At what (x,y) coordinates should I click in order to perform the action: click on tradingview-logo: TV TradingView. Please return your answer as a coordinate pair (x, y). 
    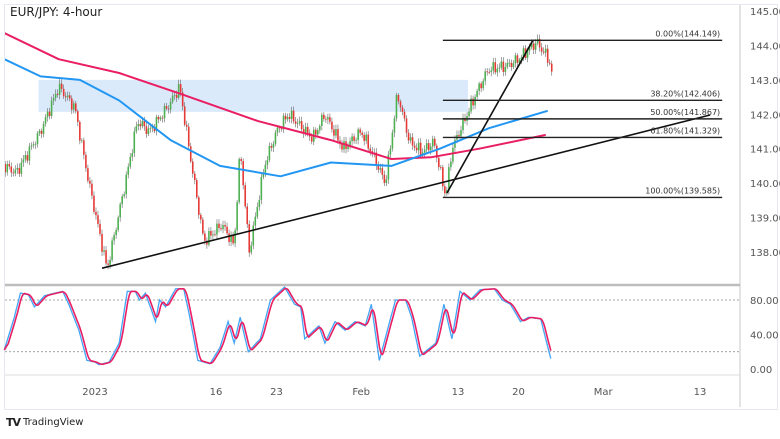
    Looking at the image, I should click on (44, 422).